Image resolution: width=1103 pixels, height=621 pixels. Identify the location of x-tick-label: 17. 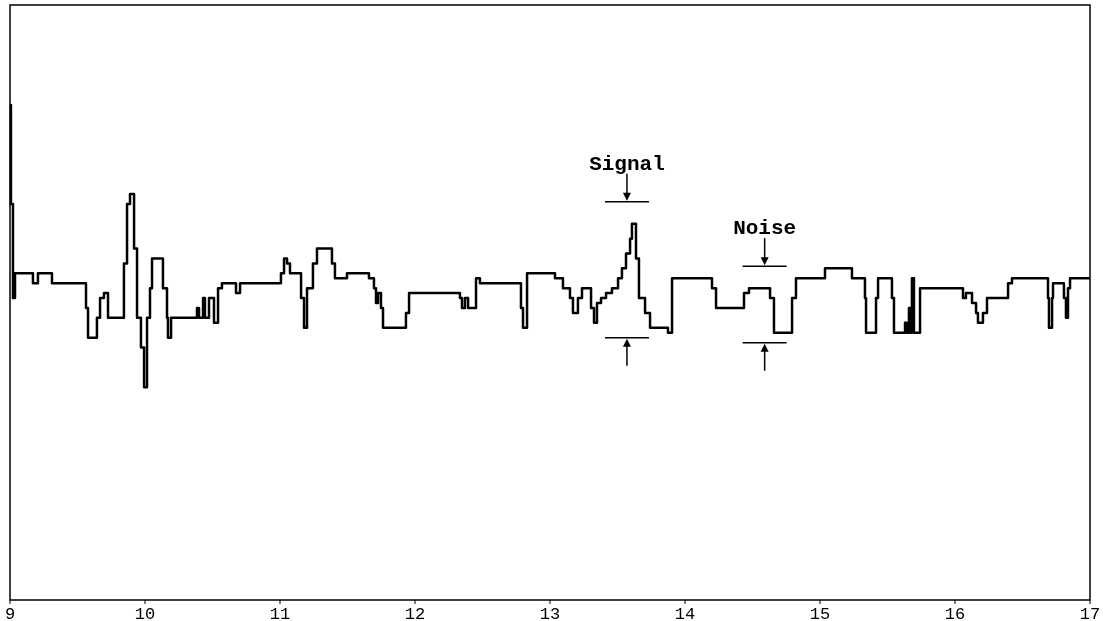
(1090, 613).